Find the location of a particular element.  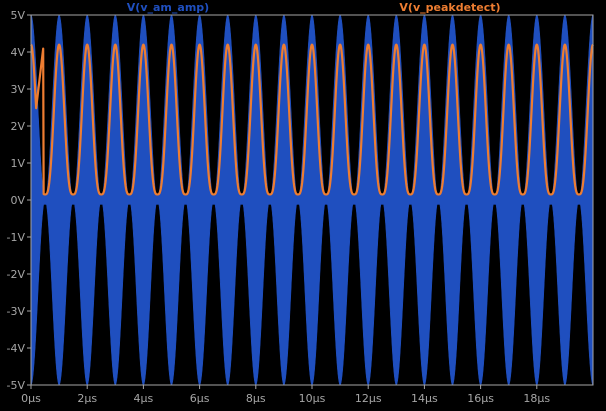

y-tick-label: 2V is located at coordinates (17, 126).